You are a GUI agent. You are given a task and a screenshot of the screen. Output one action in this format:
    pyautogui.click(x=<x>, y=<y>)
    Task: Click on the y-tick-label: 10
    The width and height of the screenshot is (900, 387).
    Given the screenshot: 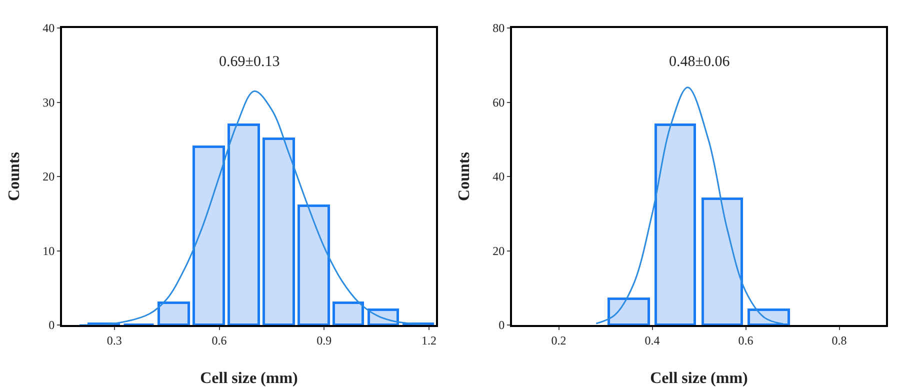 What is the action you would take?
    pyautogui.click(x=48, y=251)
    